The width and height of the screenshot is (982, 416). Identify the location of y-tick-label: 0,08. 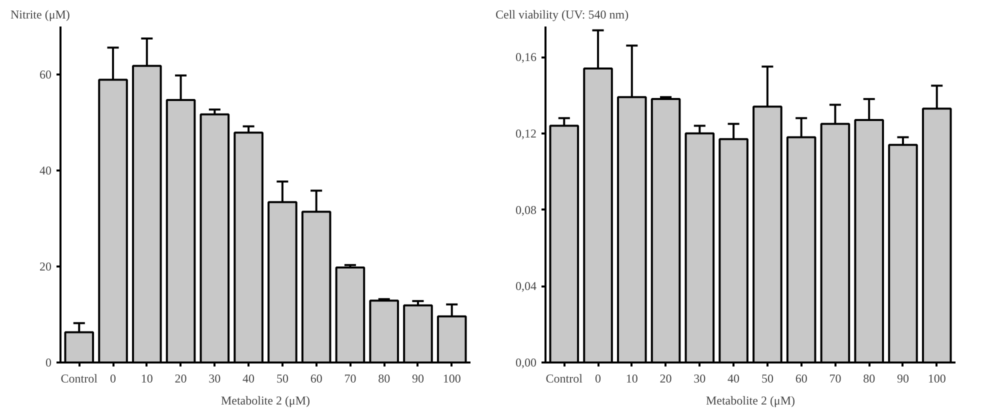
(526, 209).